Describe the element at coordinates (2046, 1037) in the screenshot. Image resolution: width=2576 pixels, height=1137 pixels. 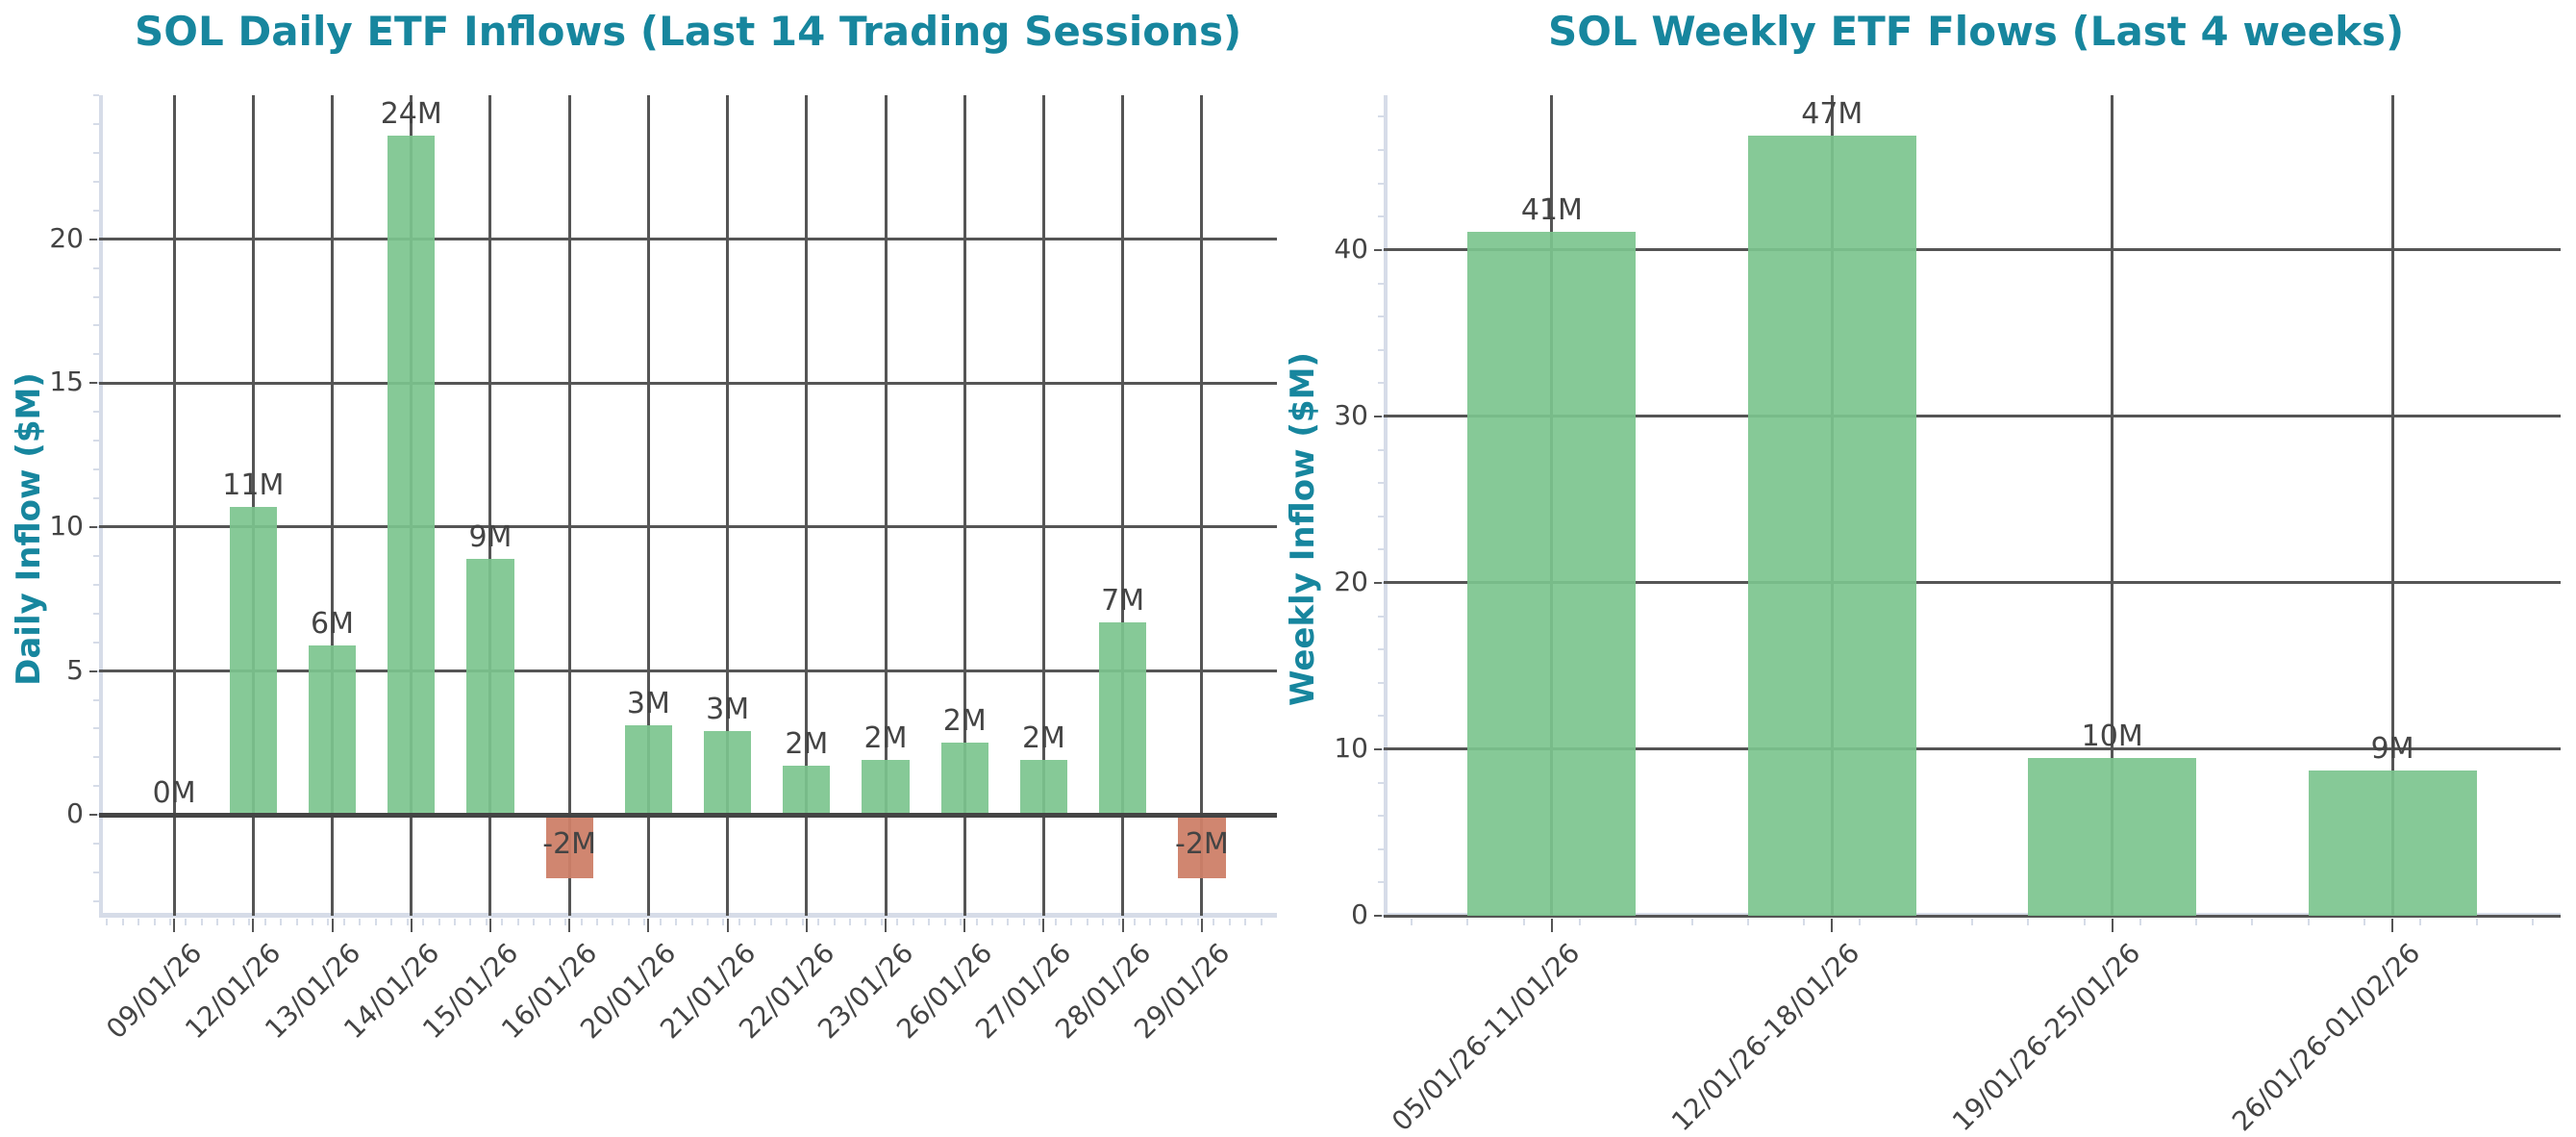
I see `x-tick-label: 19/01/26-25/01/26` at that location.